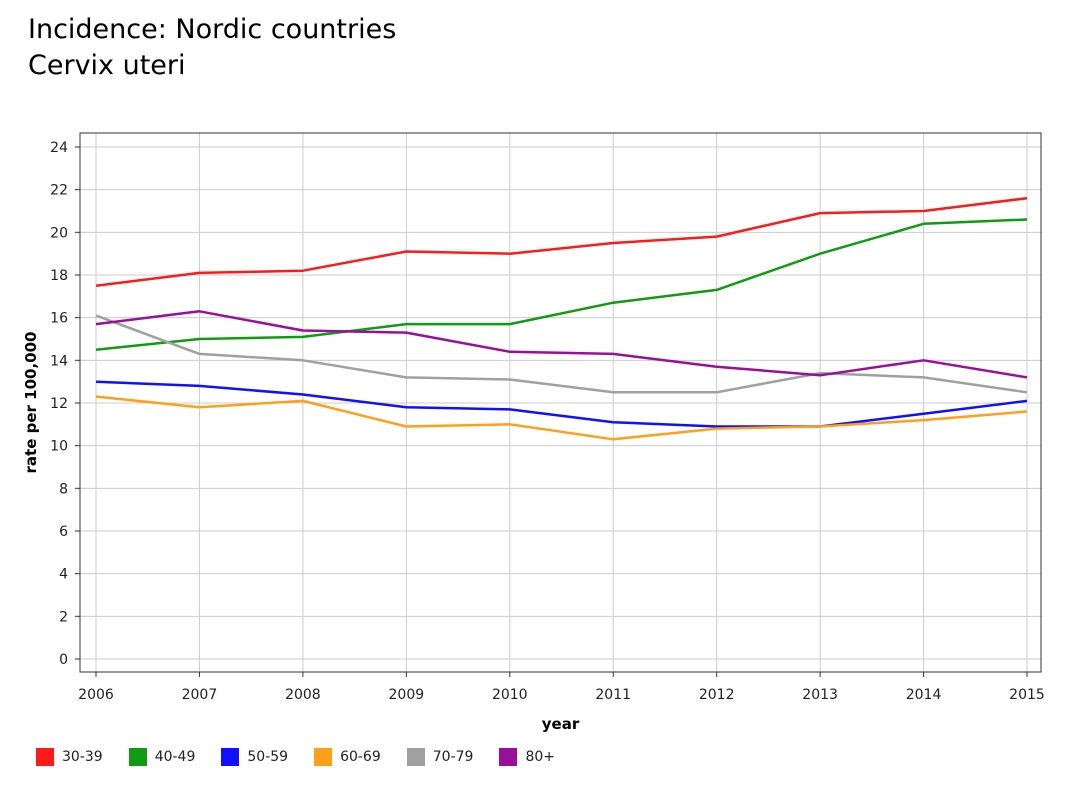 The height and width of the screenshot is (804, 1086). What do you see at coordinates (212, 29) in the screenshot?
I see `chart-title: Incidence: Nordic countries` at bounding box center [212, 29].